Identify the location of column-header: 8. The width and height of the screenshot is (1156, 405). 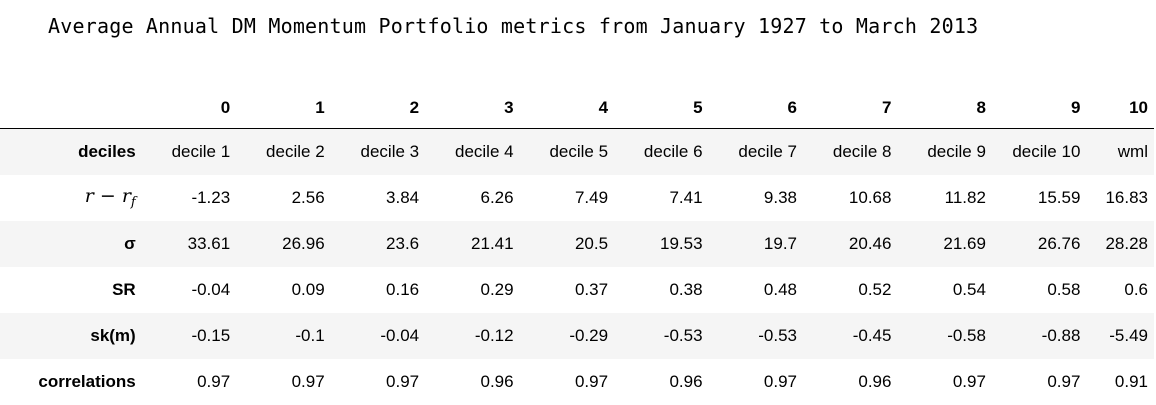
(944, 108).